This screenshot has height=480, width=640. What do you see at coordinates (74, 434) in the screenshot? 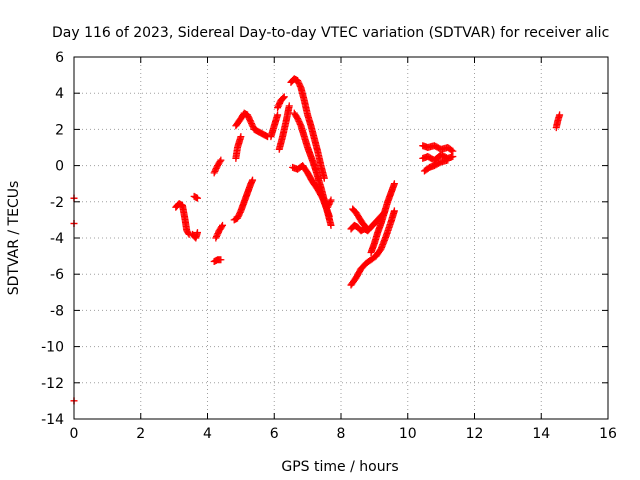
I see `x-tick-label: 0` at bounding box center [74, 434].